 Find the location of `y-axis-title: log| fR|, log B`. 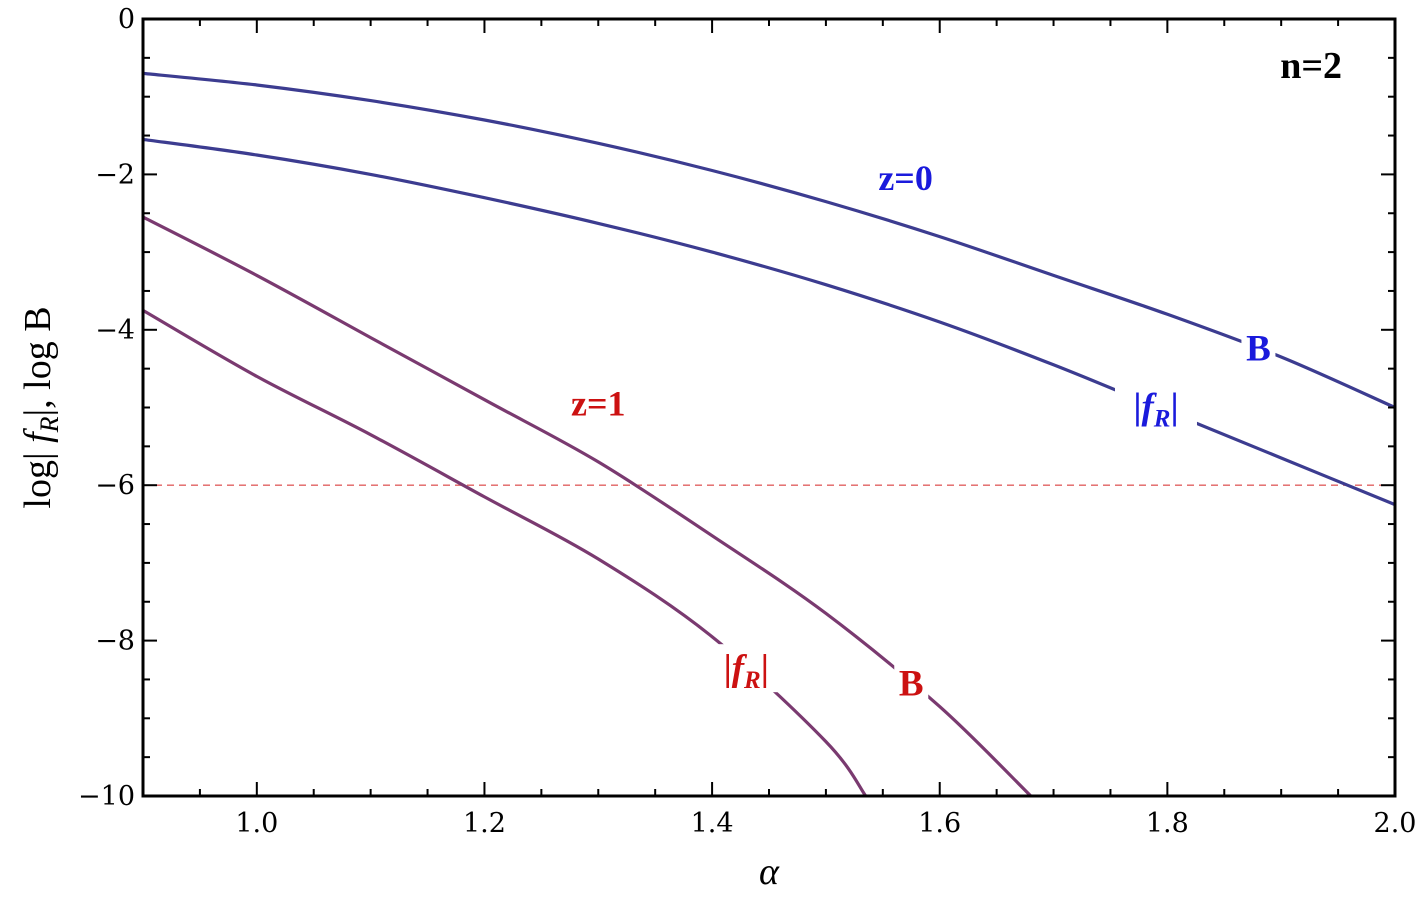

y-axis-title: log| fR|, log B is located at coordinates (40, 407).